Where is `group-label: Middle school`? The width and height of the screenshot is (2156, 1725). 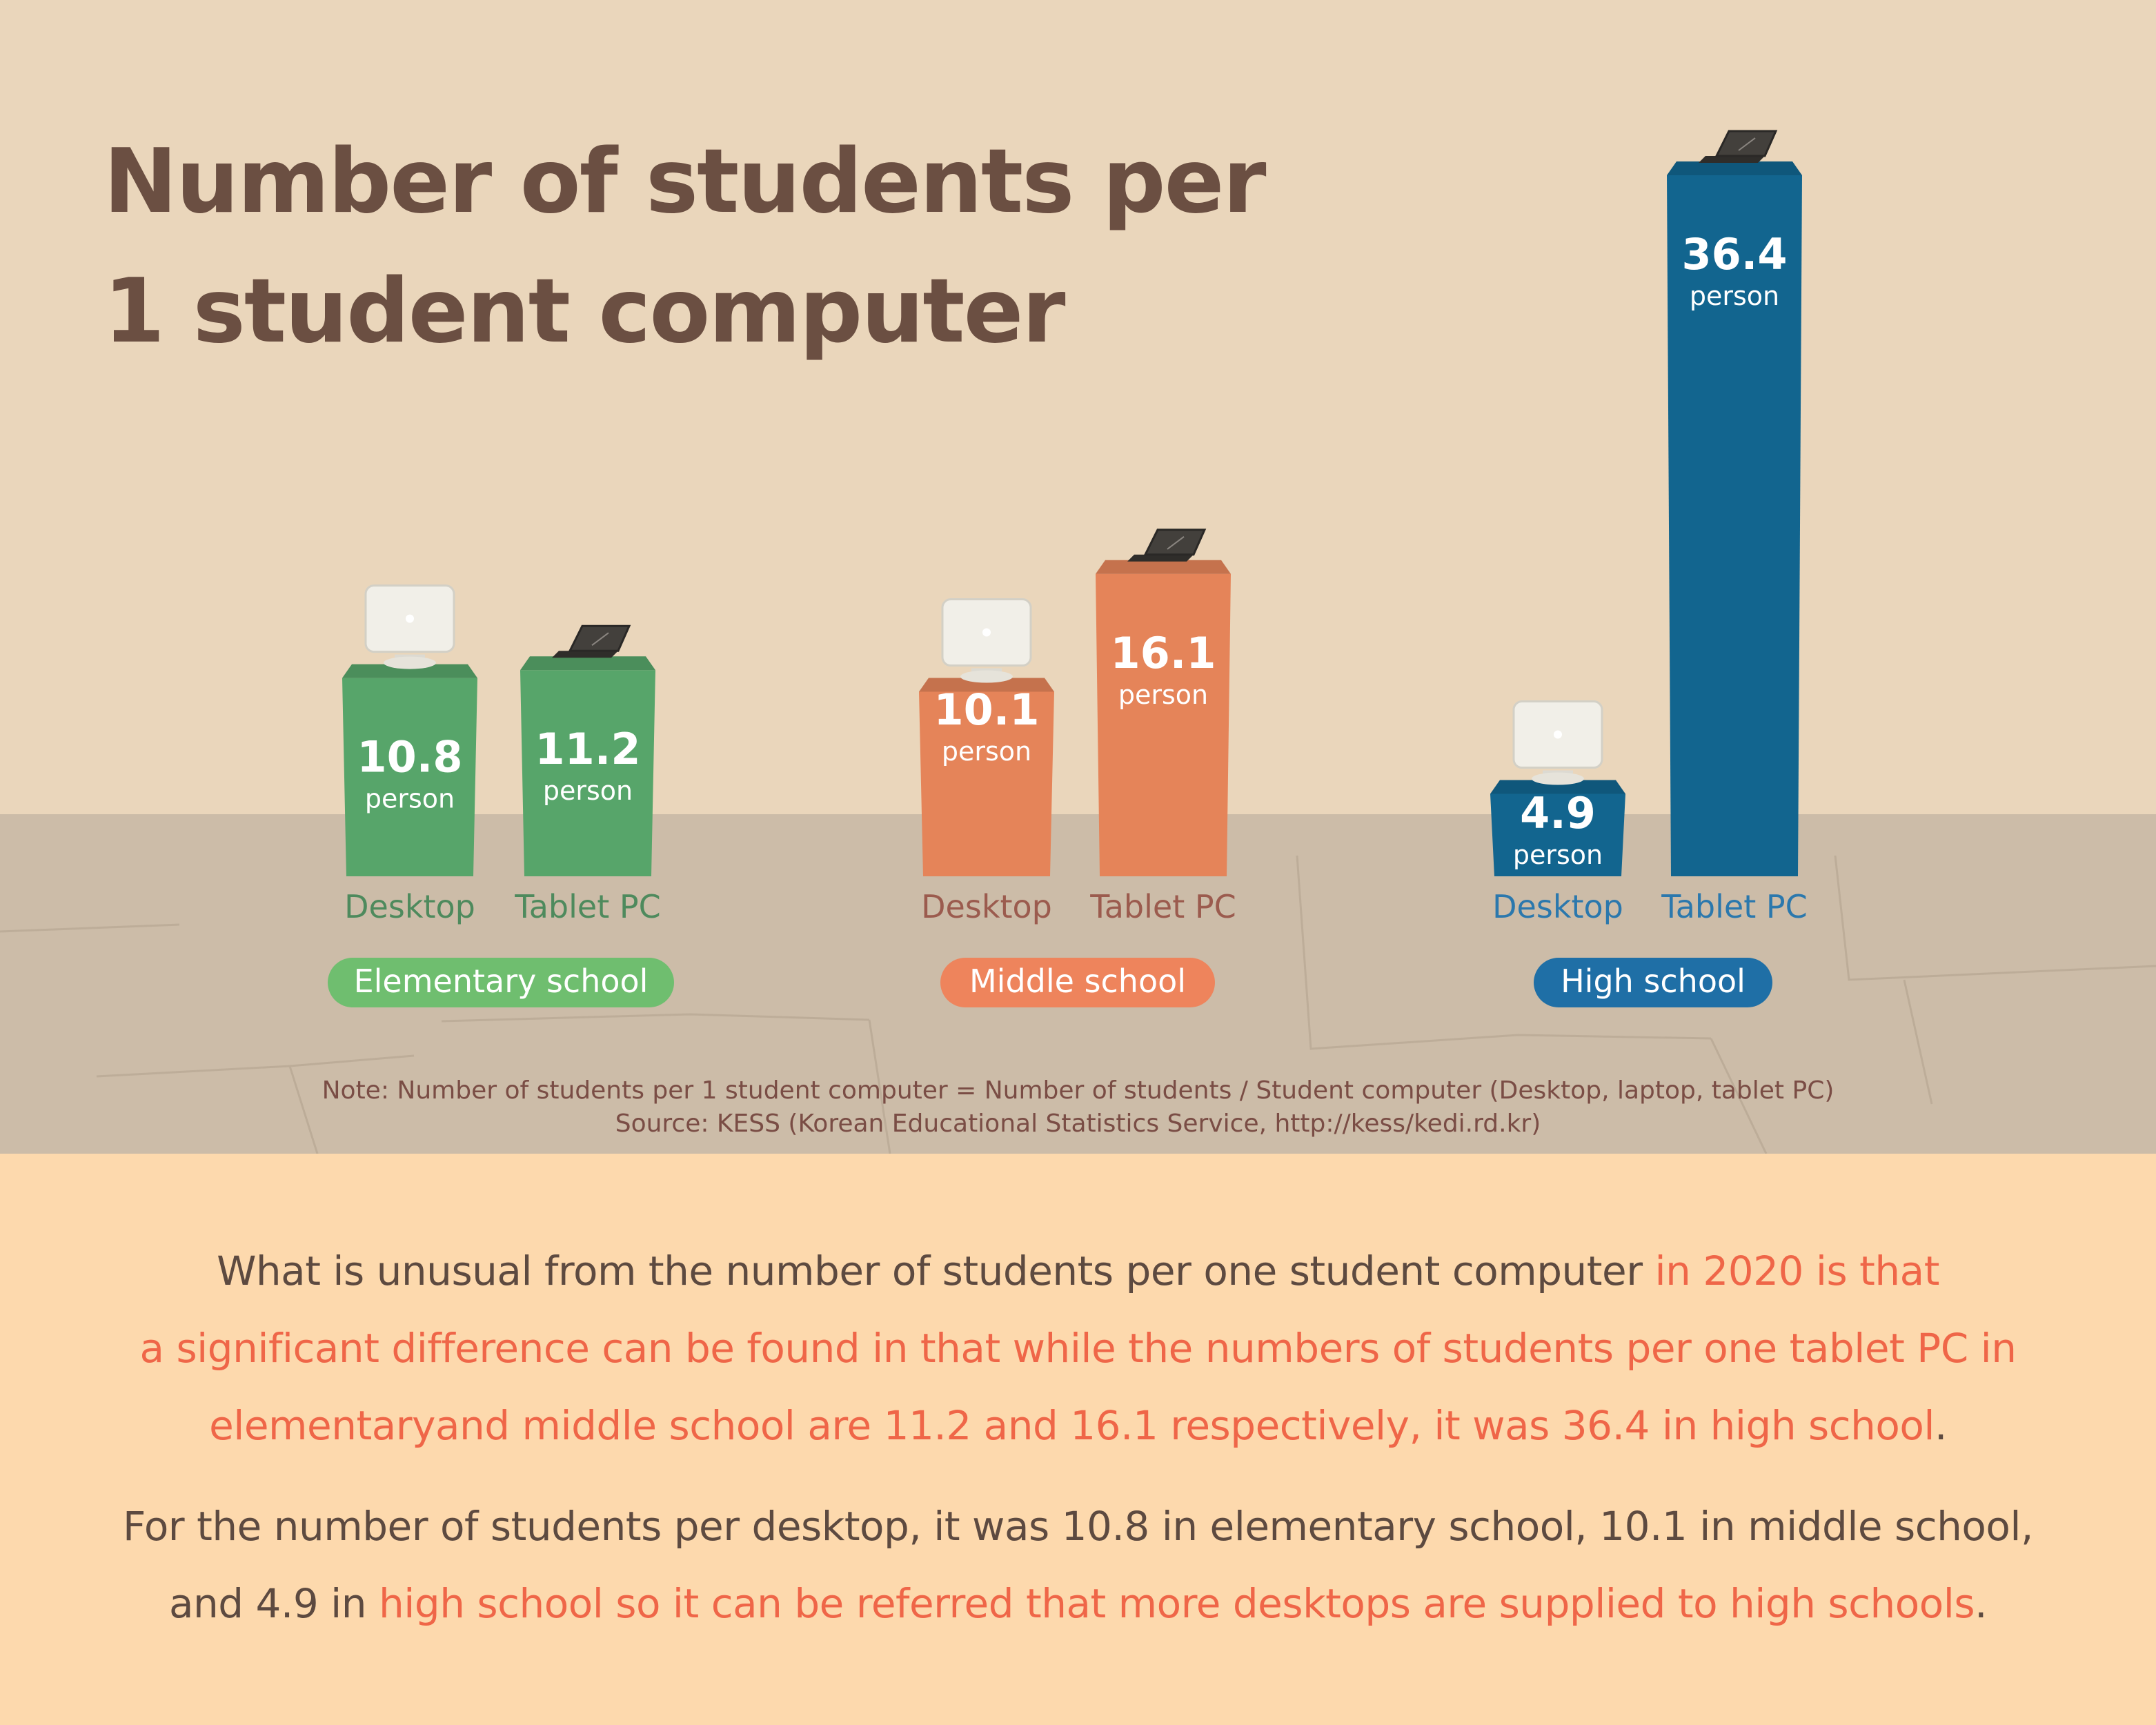 group-label: Middle school is located at coordinates (1077, 981).